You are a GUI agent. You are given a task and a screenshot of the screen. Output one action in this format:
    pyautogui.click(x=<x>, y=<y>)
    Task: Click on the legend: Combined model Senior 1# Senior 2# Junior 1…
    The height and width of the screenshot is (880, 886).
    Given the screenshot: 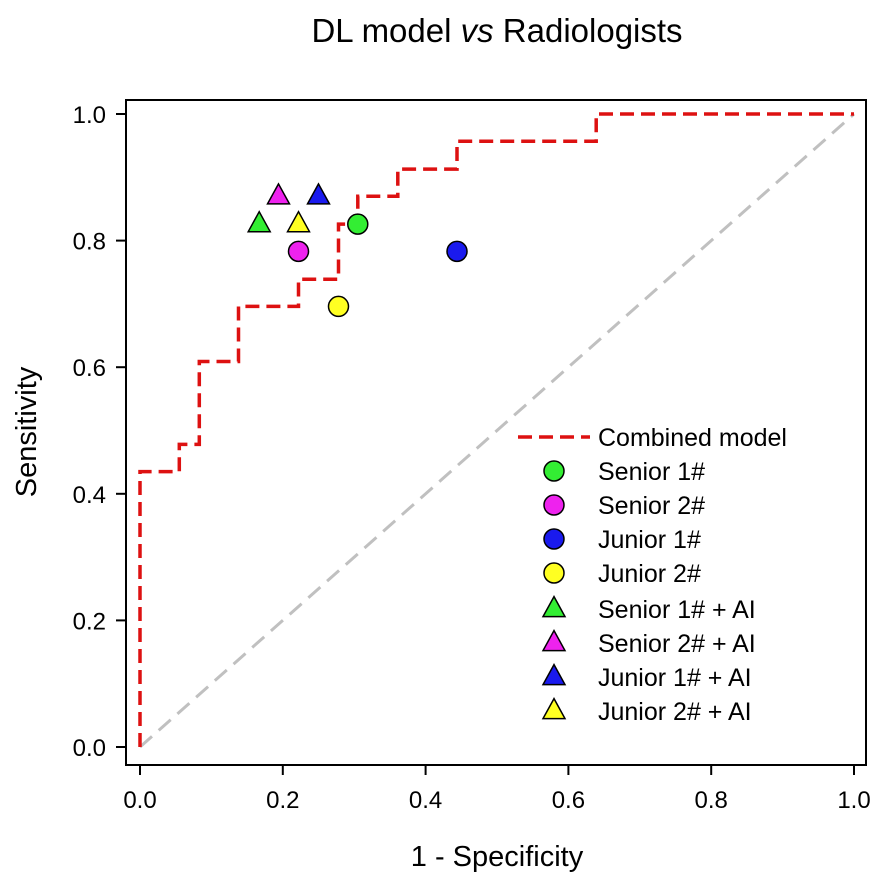 What is the action you would take?
    pyautogui.click(x=652, y=575)
    